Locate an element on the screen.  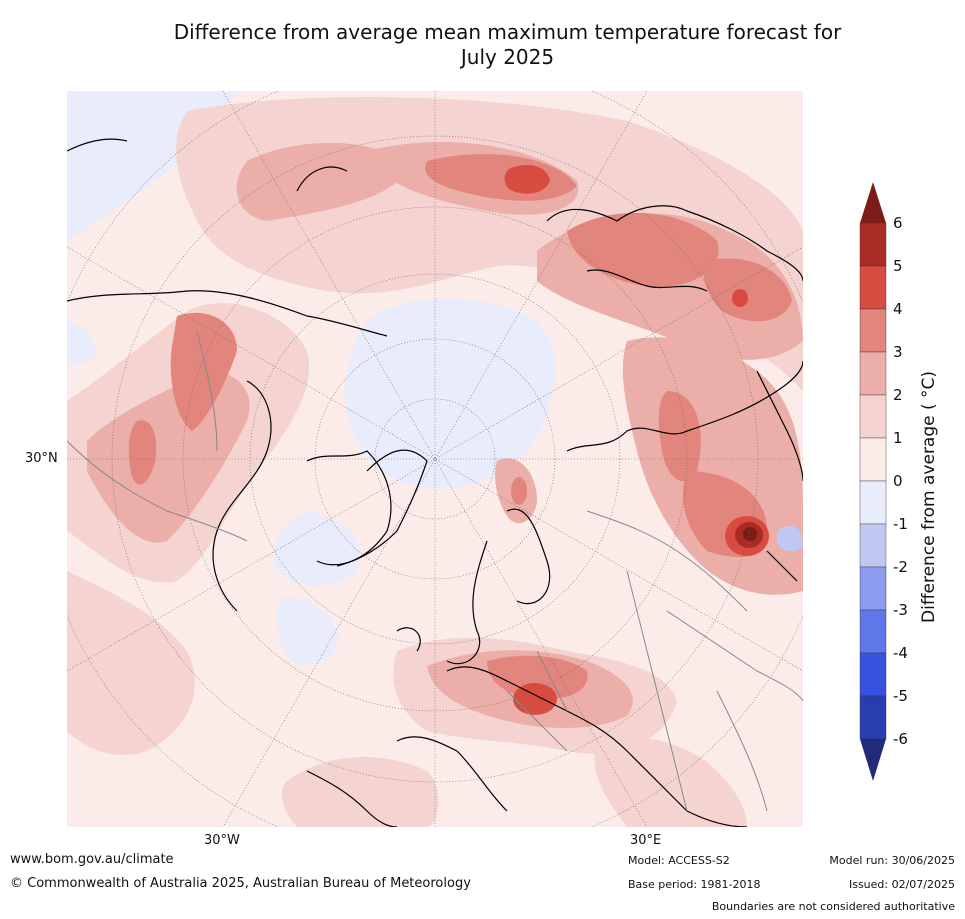
anomaly-region-warm-4b is located at coordinates (740, 298).